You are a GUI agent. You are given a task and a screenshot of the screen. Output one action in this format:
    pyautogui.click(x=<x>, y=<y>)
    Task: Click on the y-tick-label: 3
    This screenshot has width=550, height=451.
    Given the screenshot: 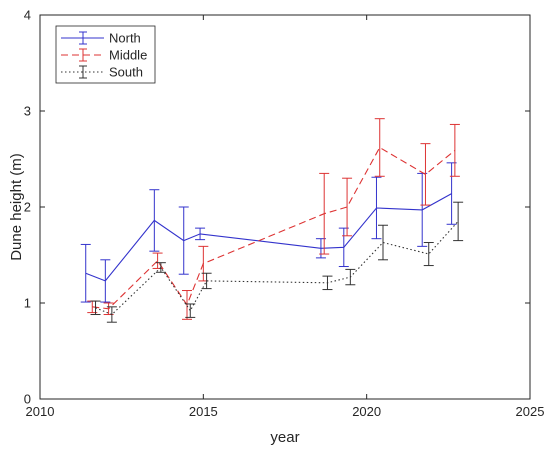 What is the action you would take?
    pyautogui.click(x=27, y=111)
    